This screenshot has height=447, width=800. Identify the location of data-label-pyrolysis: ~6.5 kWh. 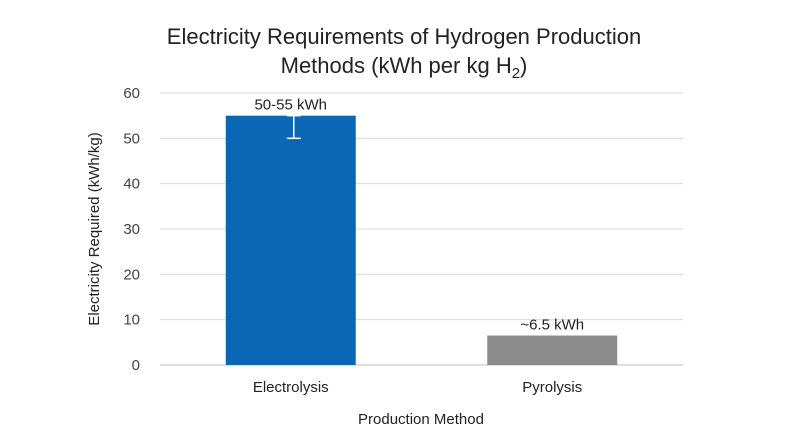
(552, 325).